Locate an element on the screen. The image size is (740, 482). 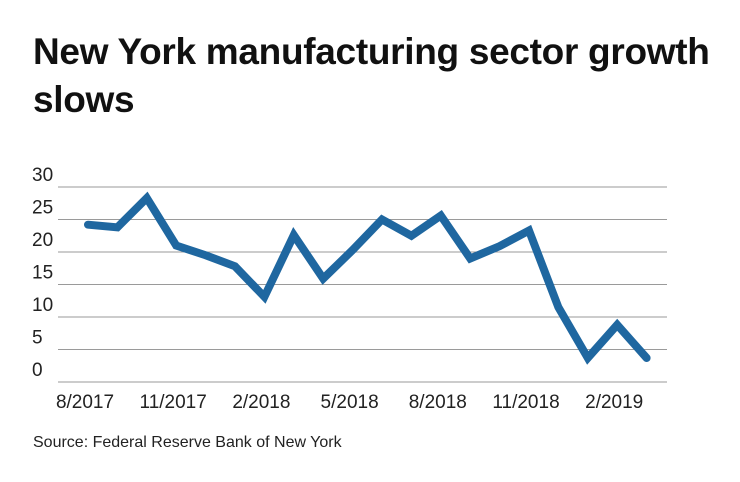
x-tick-label: 2/2018 is located at coordinates (261, 402).